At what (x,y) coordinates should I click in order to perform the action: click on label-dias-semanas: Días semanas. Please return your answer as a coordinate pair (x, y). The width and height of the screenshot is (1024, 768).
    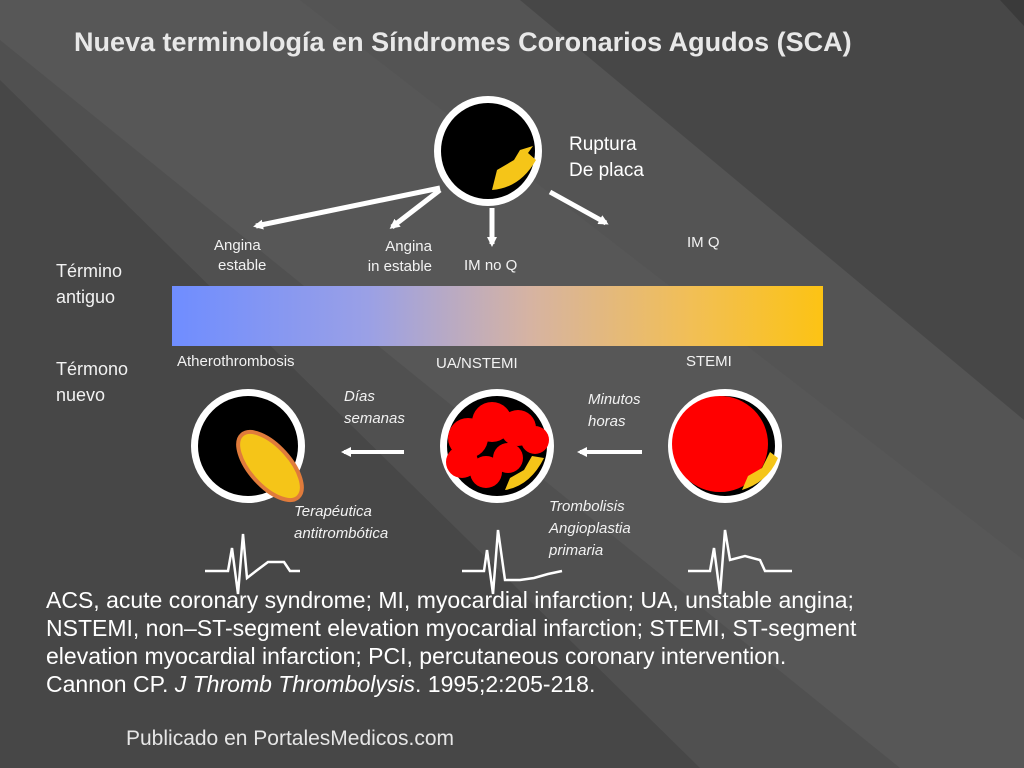
    Looking at the image, I should click on (374, 407).